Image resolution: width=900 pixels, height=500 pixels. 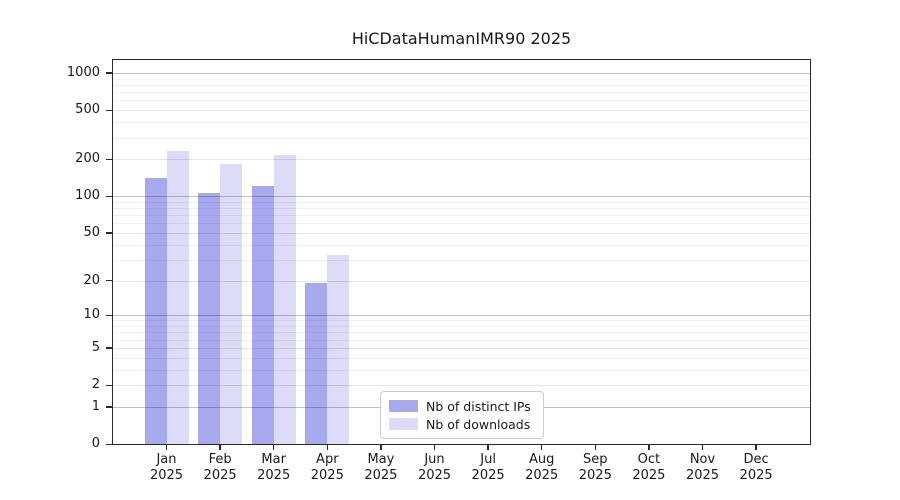 I want to click on x-tick-label: Jan 2025, so click(x=166, y=467).